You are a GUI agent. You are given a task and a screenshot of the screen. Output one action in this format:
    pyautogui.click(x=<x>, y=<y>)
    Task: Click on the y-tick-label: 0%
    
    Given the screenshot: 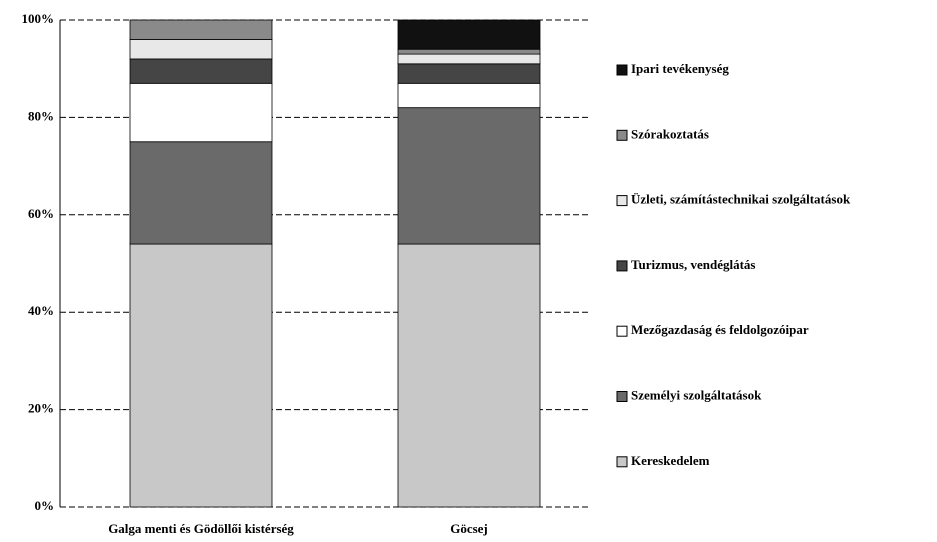 What is the action you would take?
    pyautogui.click(x=45, y=505)
    